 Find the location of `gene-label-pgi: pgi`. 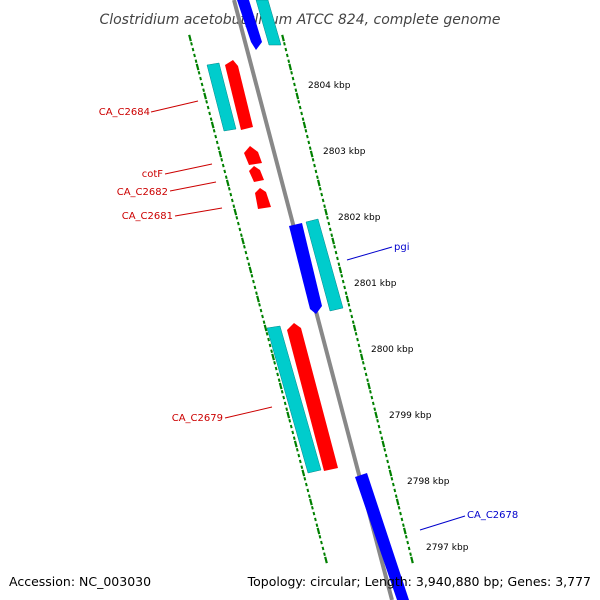

gene-label-pgi: pgi is located at coordinates (401, 247).